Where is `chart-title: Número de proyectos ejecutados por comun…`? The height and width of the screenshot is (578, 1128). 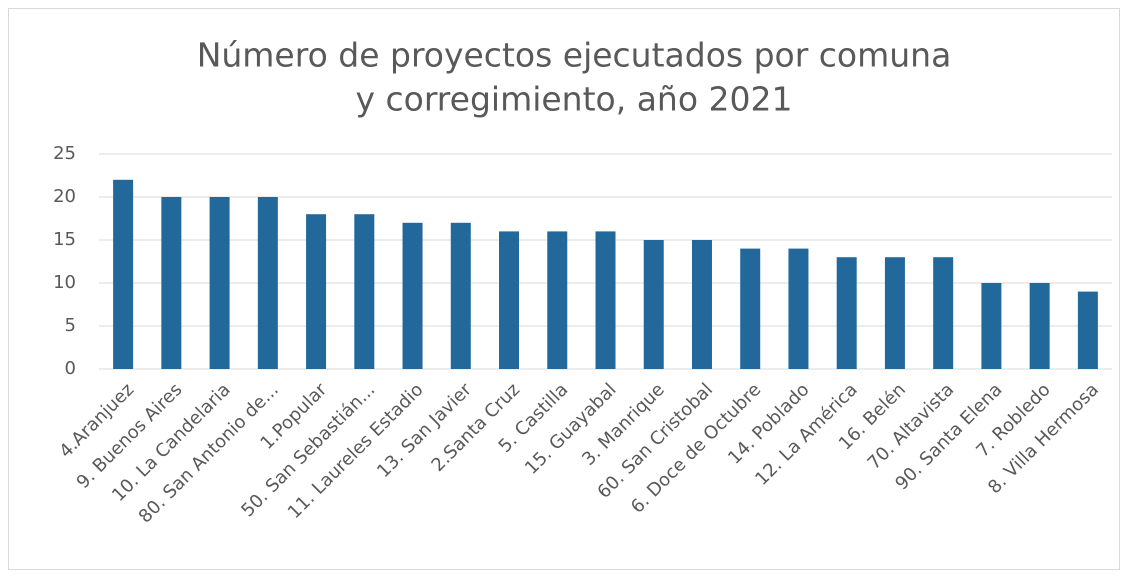 chart-title: Número de proyectos ejecutados por comun… is located at coordinates (574, 55).